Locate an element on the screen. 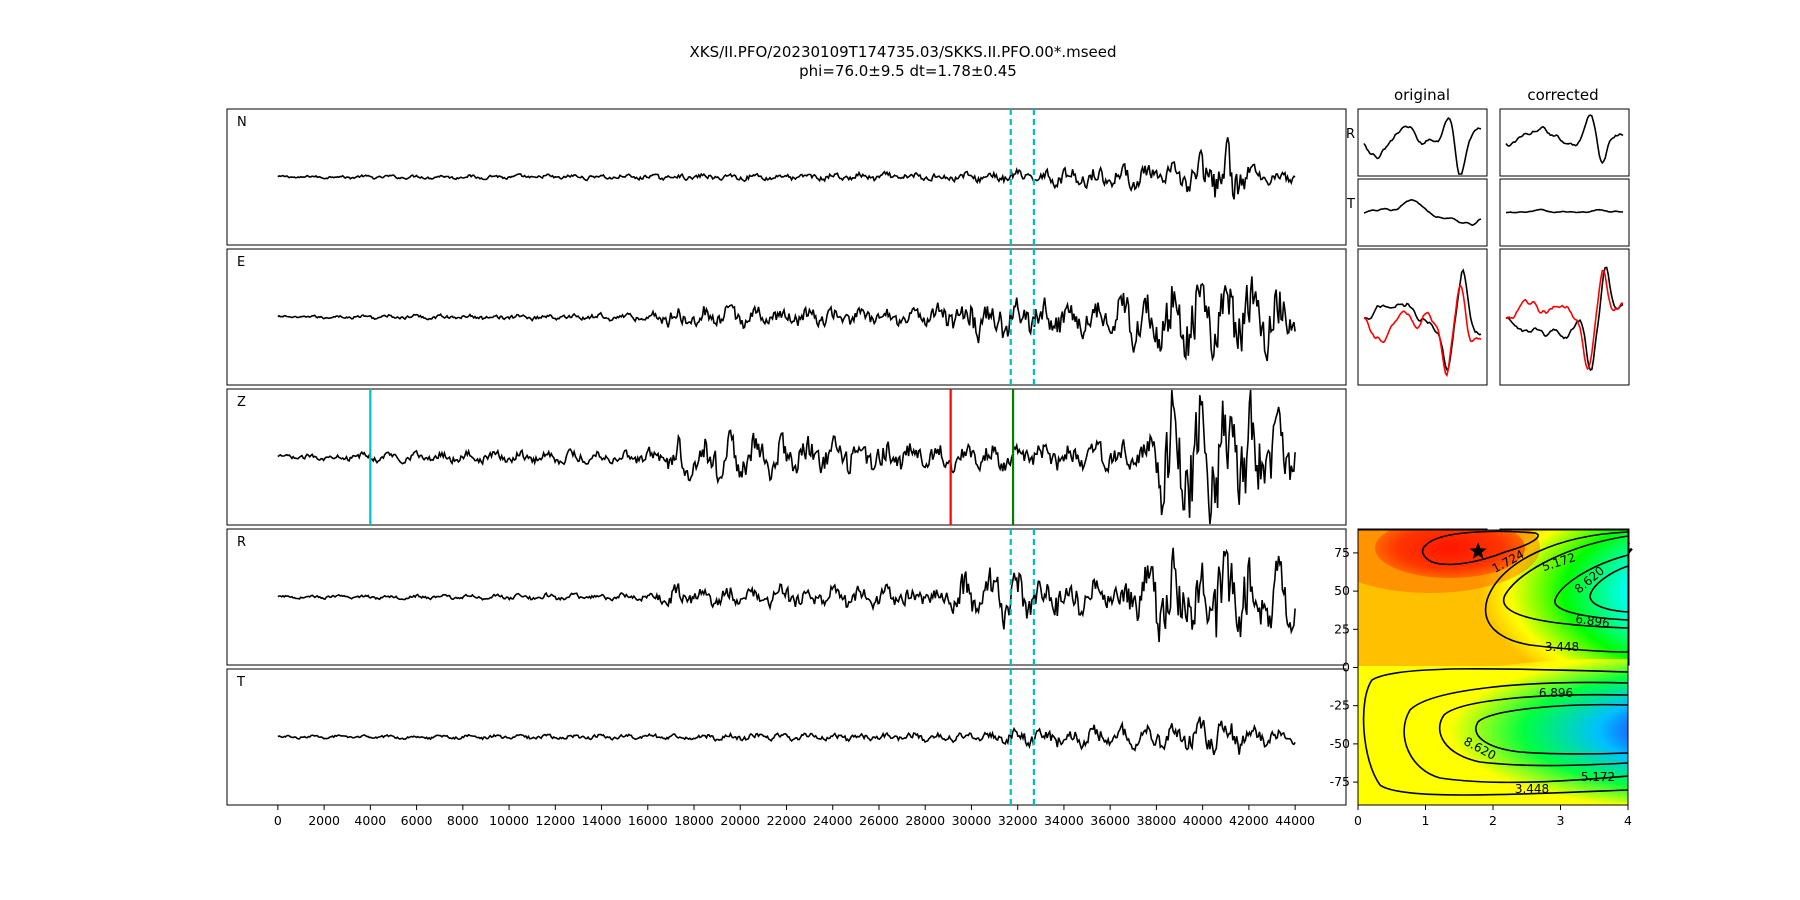 Image resolution: width=1800 pixels, height=900 pixels. energy-grid-axes: 0 1 2 3 4 75 50 25 0 -25 -50 -75 is located at coordinates (1481, 686).